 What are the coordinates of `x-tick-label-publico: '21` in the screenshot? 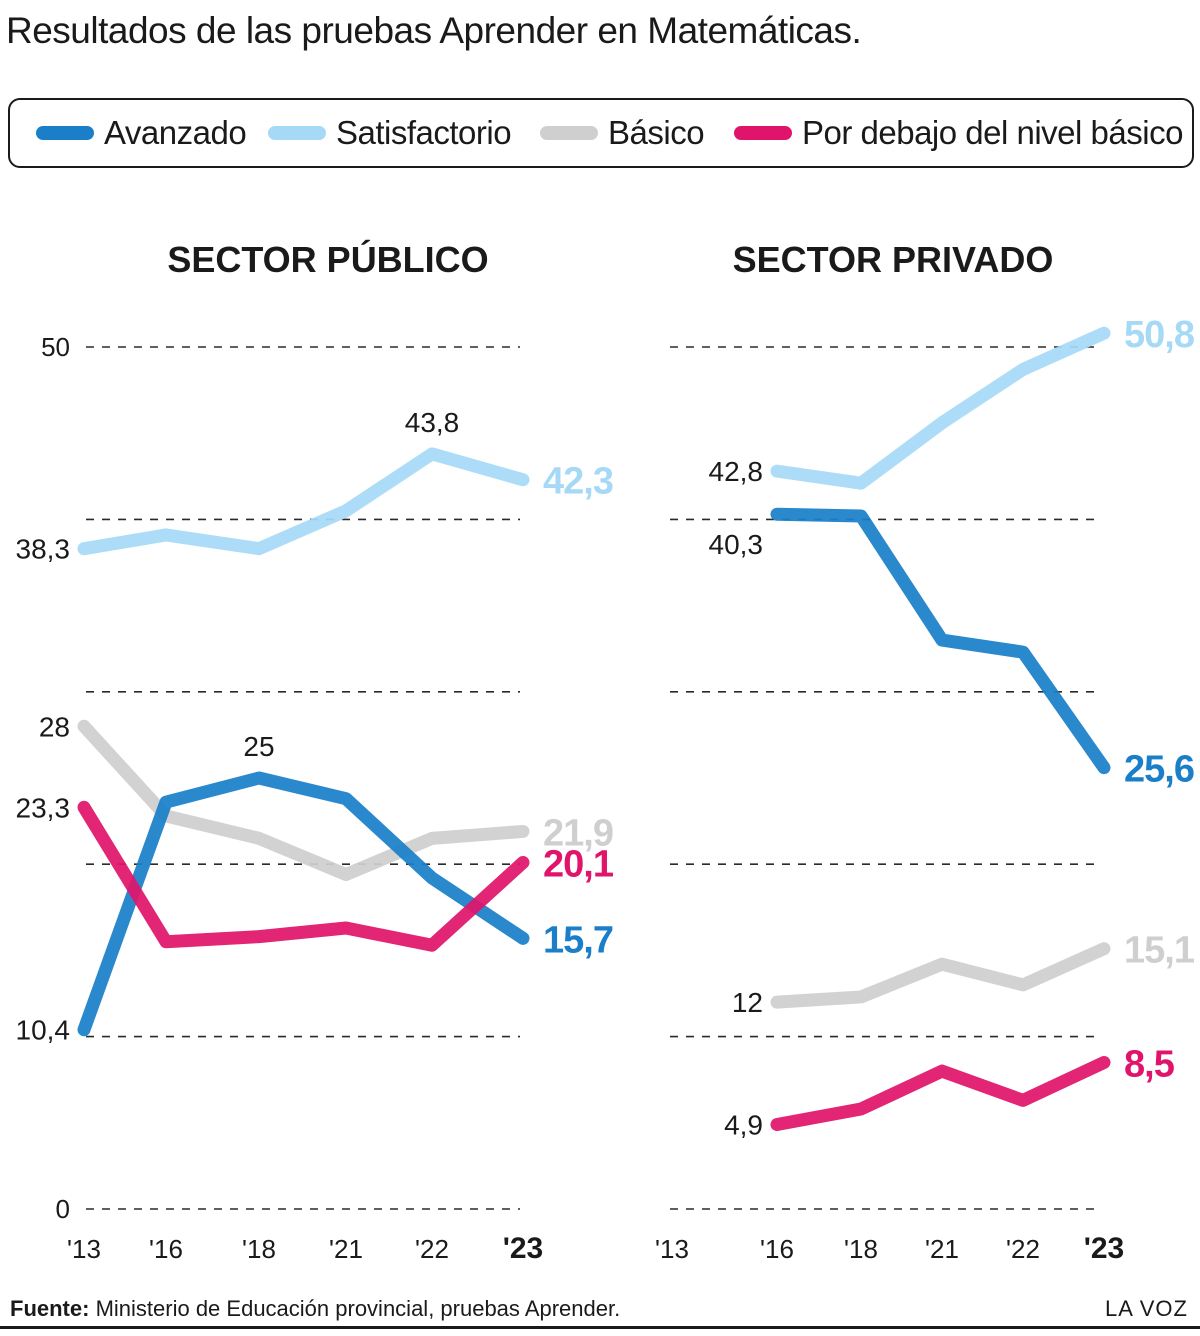 It's located at (346, 1249).